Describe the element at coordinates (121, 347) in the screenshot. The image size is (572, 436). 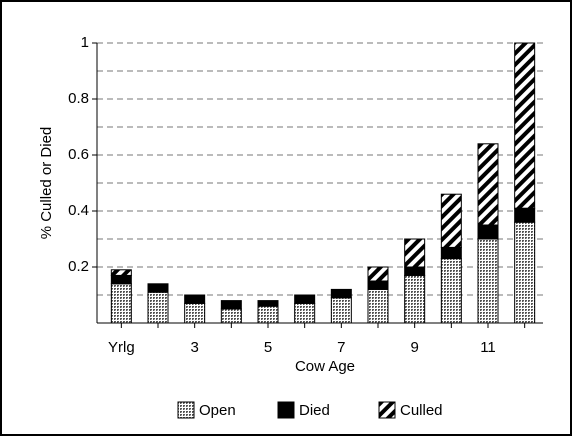
I see `x-tick-label: Yrlg` at that location.